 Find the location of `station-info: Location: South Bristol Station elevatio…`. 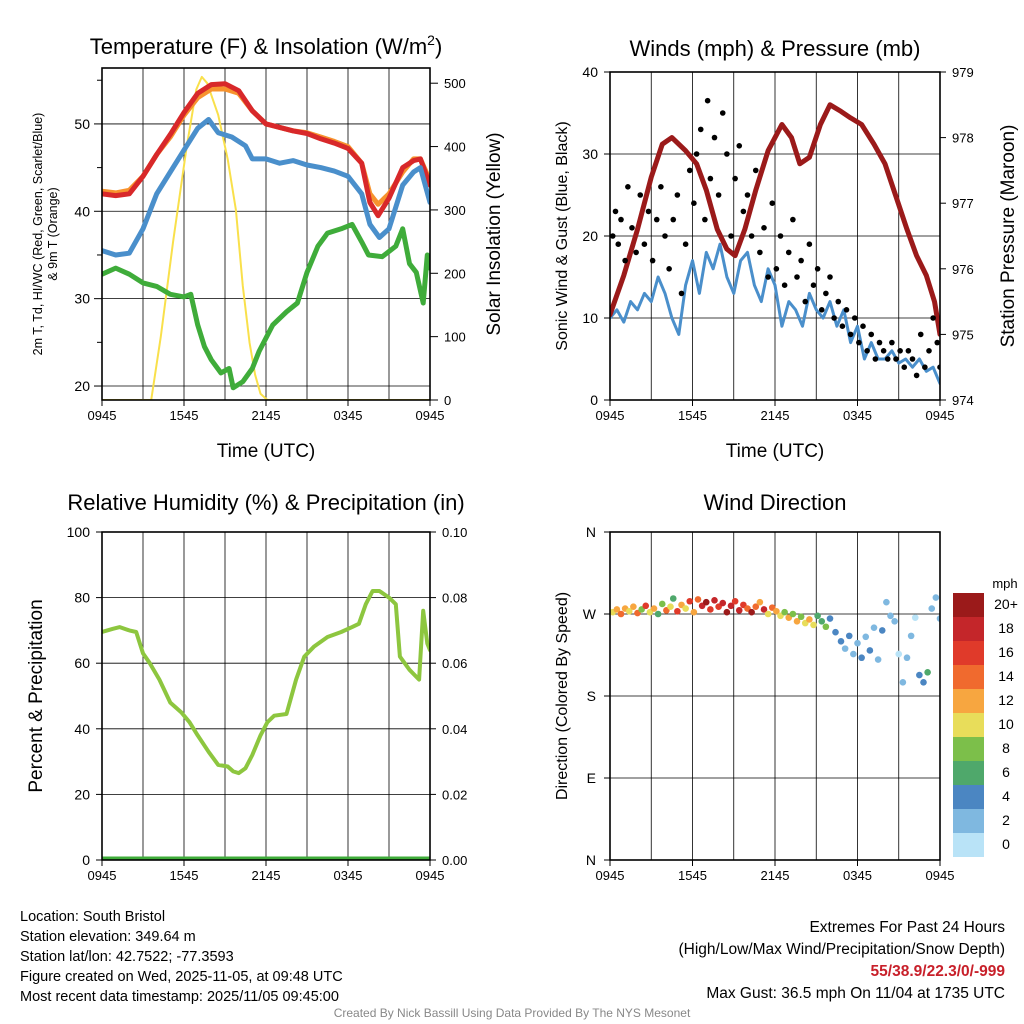

station-info: Location: South Bristol Station elevatio… is located at coordinates (181, 957).